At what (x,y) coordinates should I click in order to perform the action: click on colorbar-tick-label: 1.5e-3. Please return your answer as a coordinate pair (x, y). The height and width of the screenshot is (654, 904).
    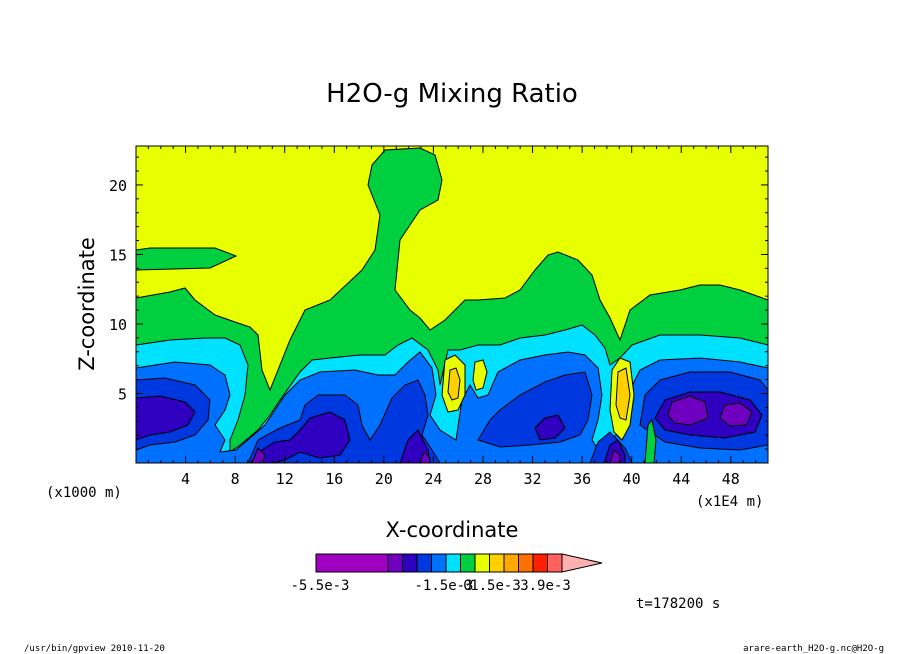
    Looking at the image, I should click on (495, 586).